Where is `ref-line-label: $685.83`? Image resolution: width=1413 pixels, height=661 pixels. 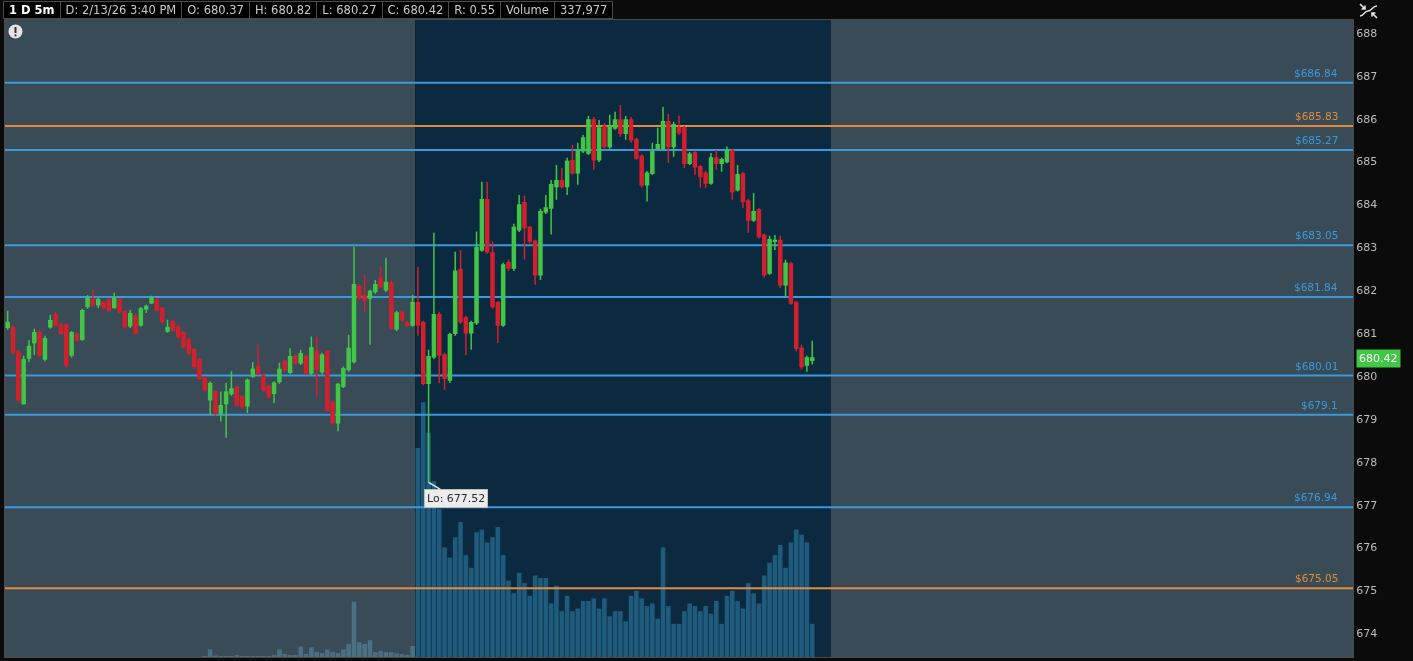 ref-line-label: $685.83 is located at coordinates (1317, 116).